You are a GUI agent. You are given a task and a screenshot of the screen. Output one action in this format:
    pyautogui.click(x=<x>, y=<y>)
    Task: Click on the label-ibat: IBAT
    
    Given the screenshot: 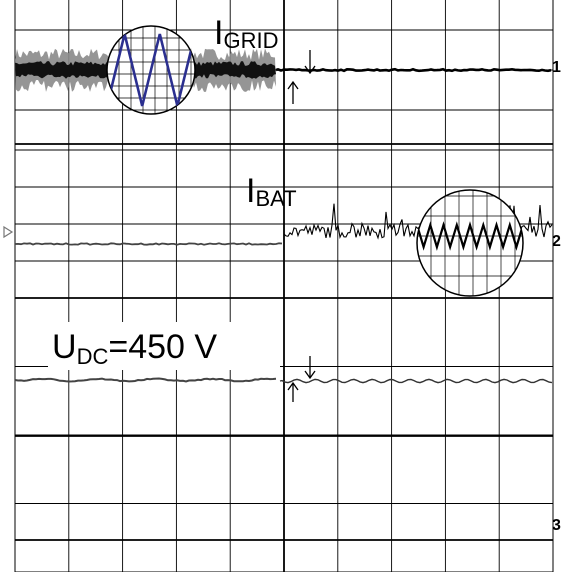 What is the action you would take?
    pyautogui.click(x=271, y=191)
    